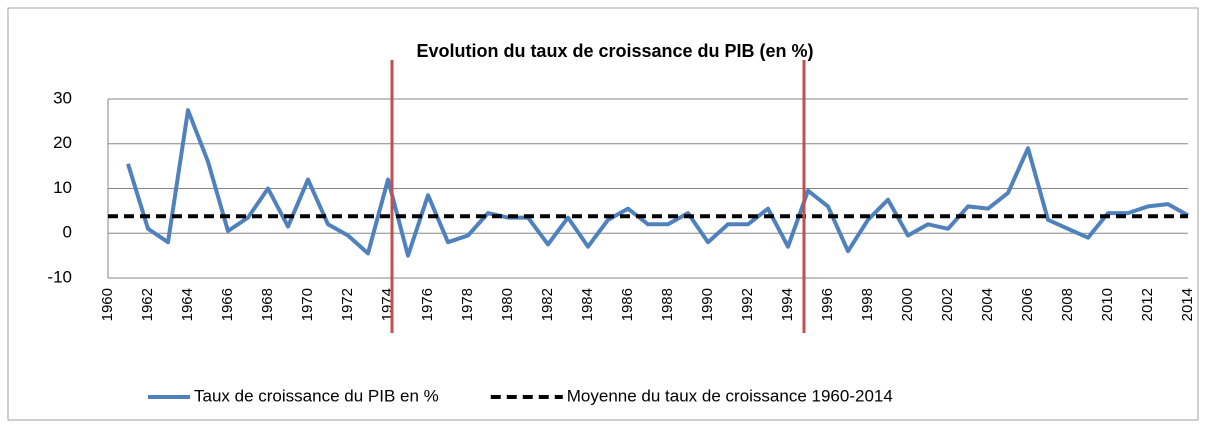 The width and height of the screenshot is (1206, 434). I want to click on x-tick-label: 1988, so click(667, 304).